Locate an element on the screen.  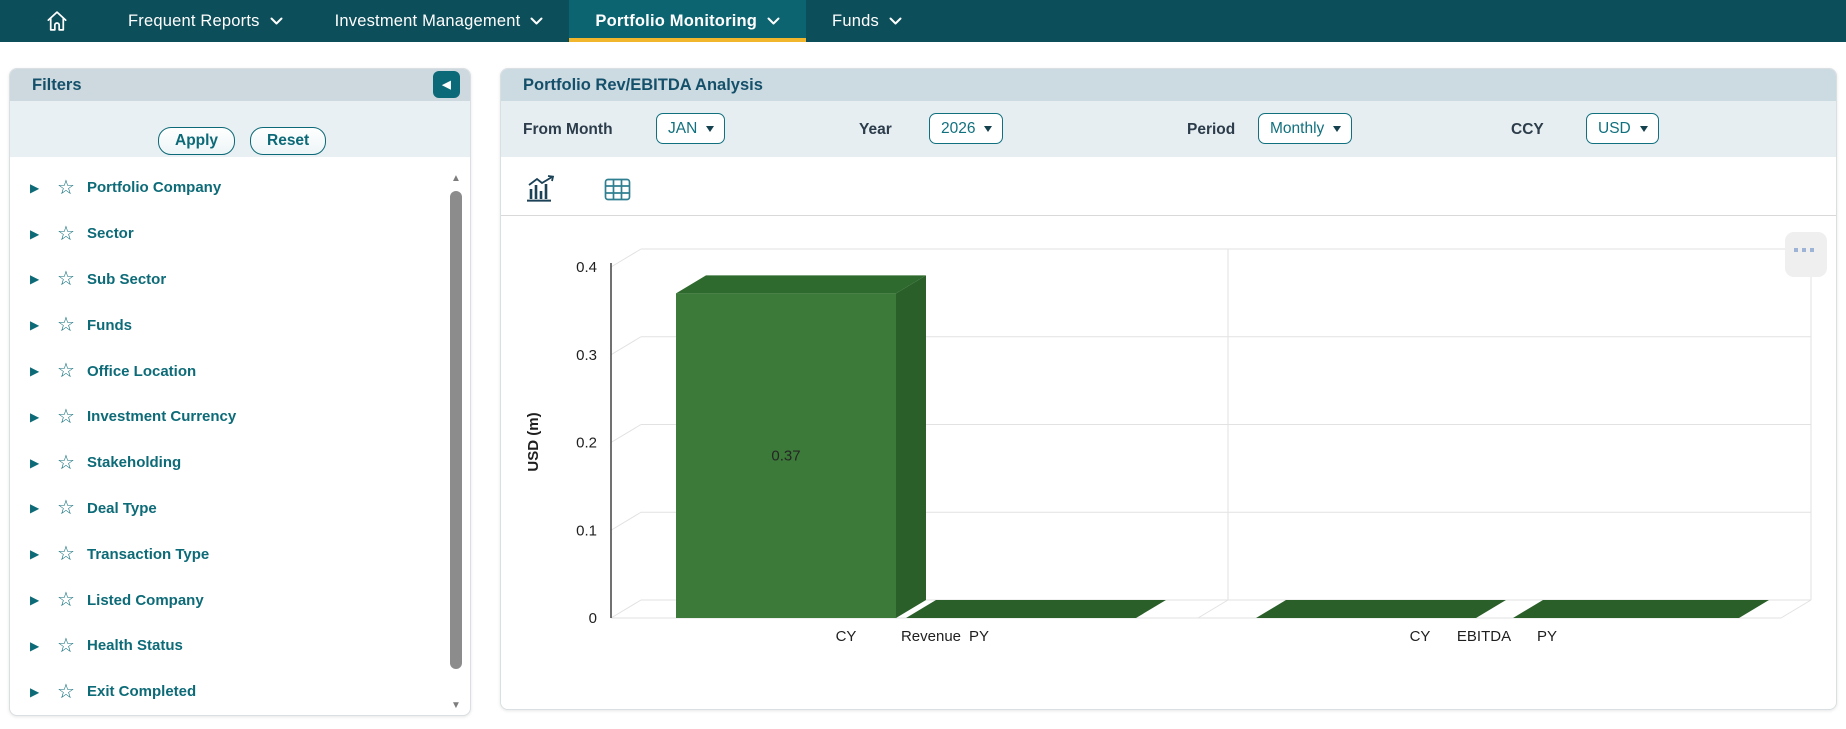
from-month-value: JAN is located at coordinates (683, 128).